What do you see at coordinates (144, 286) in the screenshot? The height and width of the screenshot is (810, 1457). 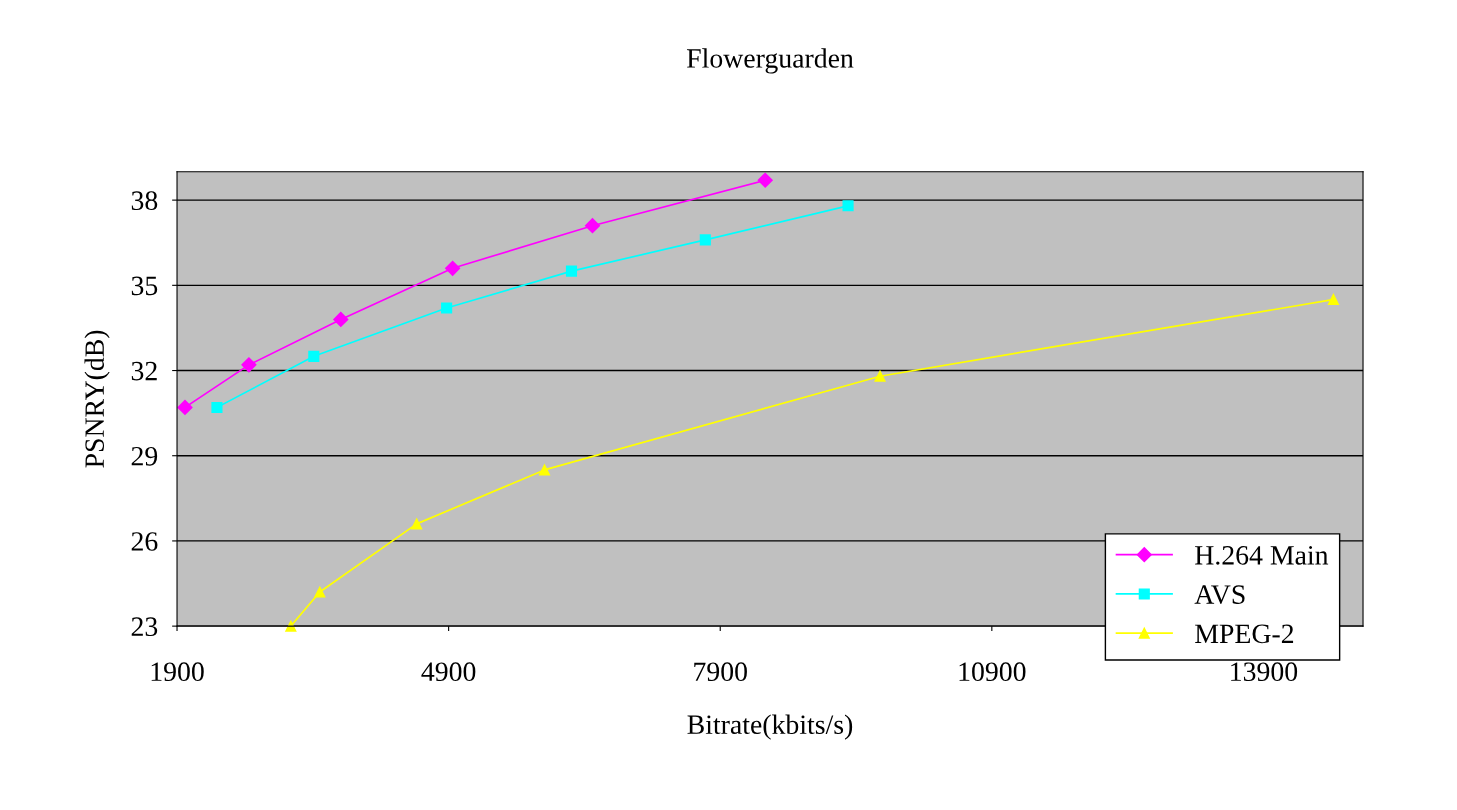 I see `y-tick-label: 35` at bounding box center [144, 286].